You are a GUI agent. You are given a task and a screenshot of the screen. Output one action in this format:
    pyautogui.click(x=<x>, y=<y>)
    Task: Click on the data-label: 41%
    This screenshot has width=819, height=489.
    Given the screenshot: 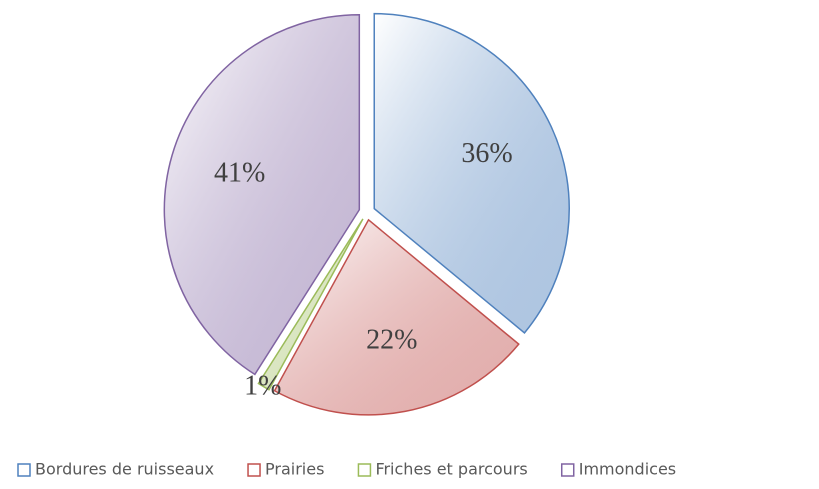 What is the action you would take?
    pyautogui.click(x=239, y=172)
    